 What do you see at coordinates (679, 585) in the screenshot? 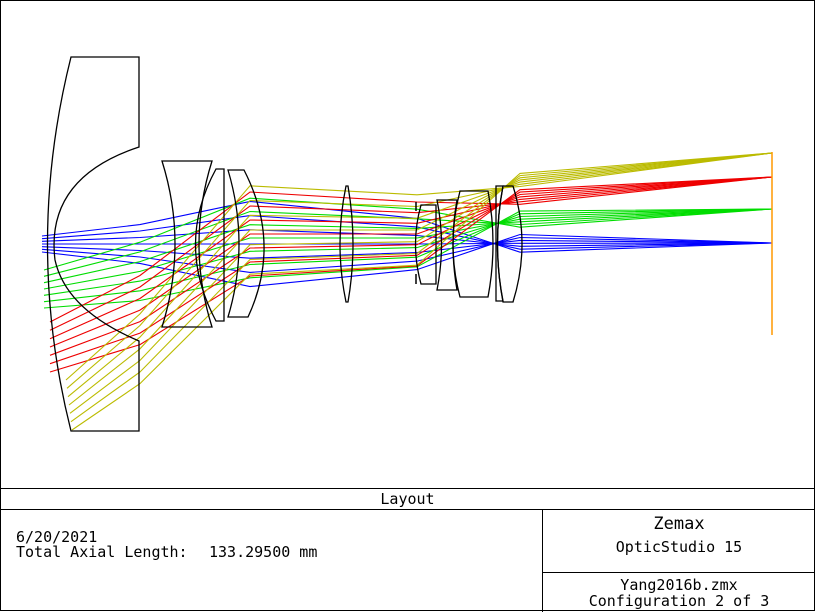
I see `file-name: Yang2016b.zmx` at bounding box center [679, 585].